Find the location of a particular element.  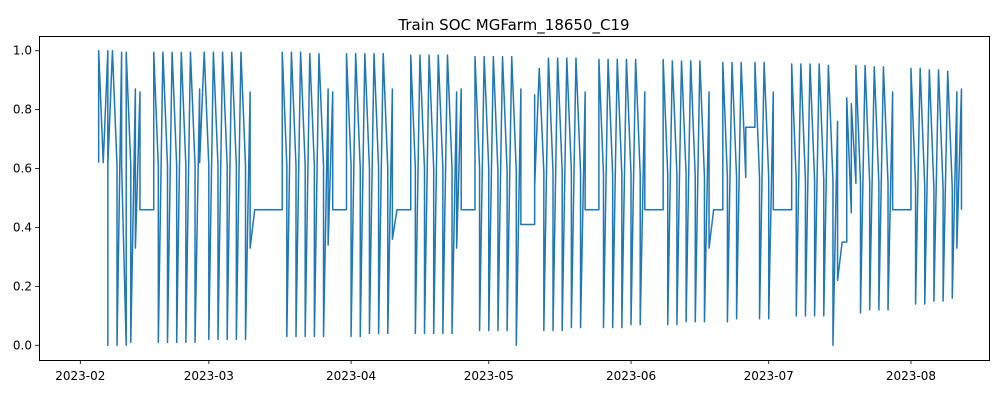

x-tick-label: 2023-07 is located at coordinates (769, 376).